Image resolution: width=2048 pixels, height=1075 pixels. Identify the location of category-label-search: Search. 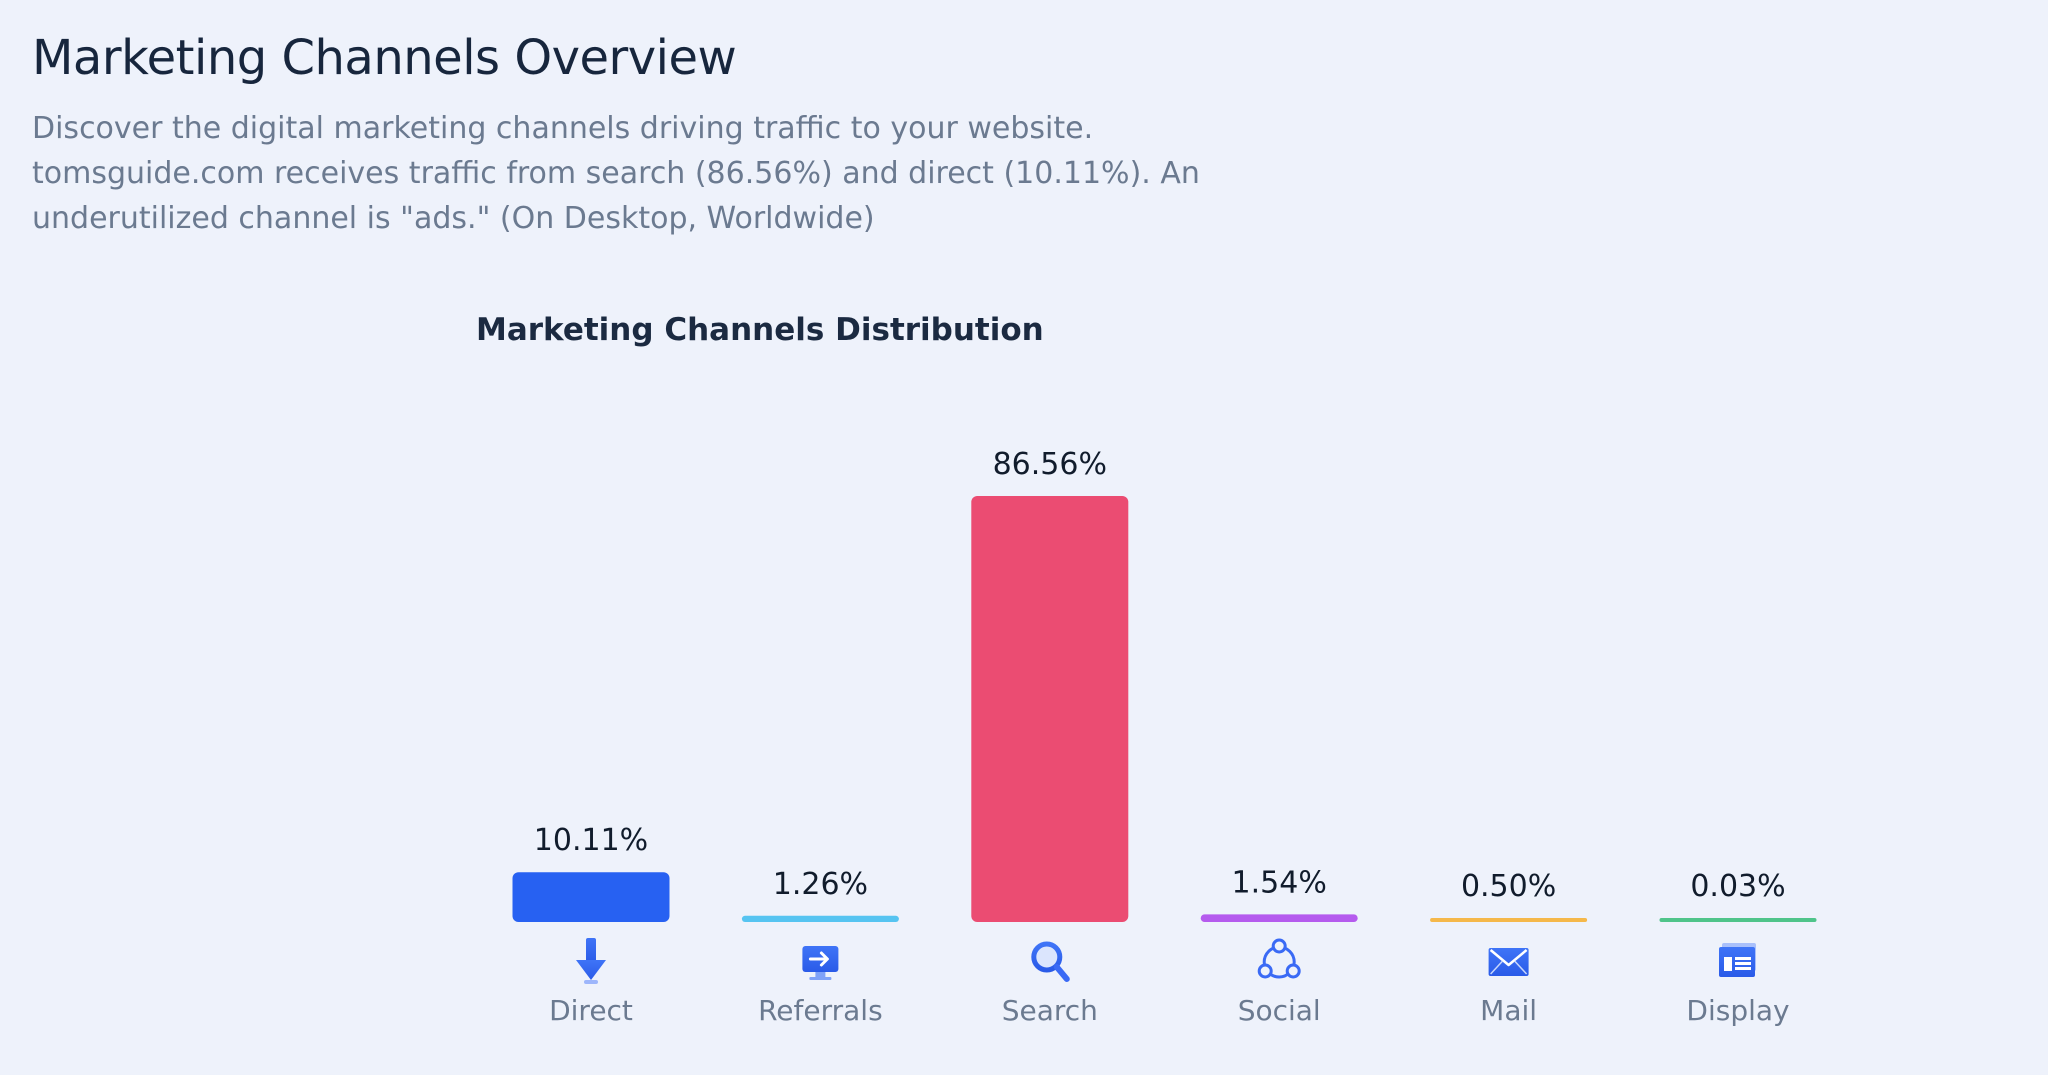
(1050, 1010).